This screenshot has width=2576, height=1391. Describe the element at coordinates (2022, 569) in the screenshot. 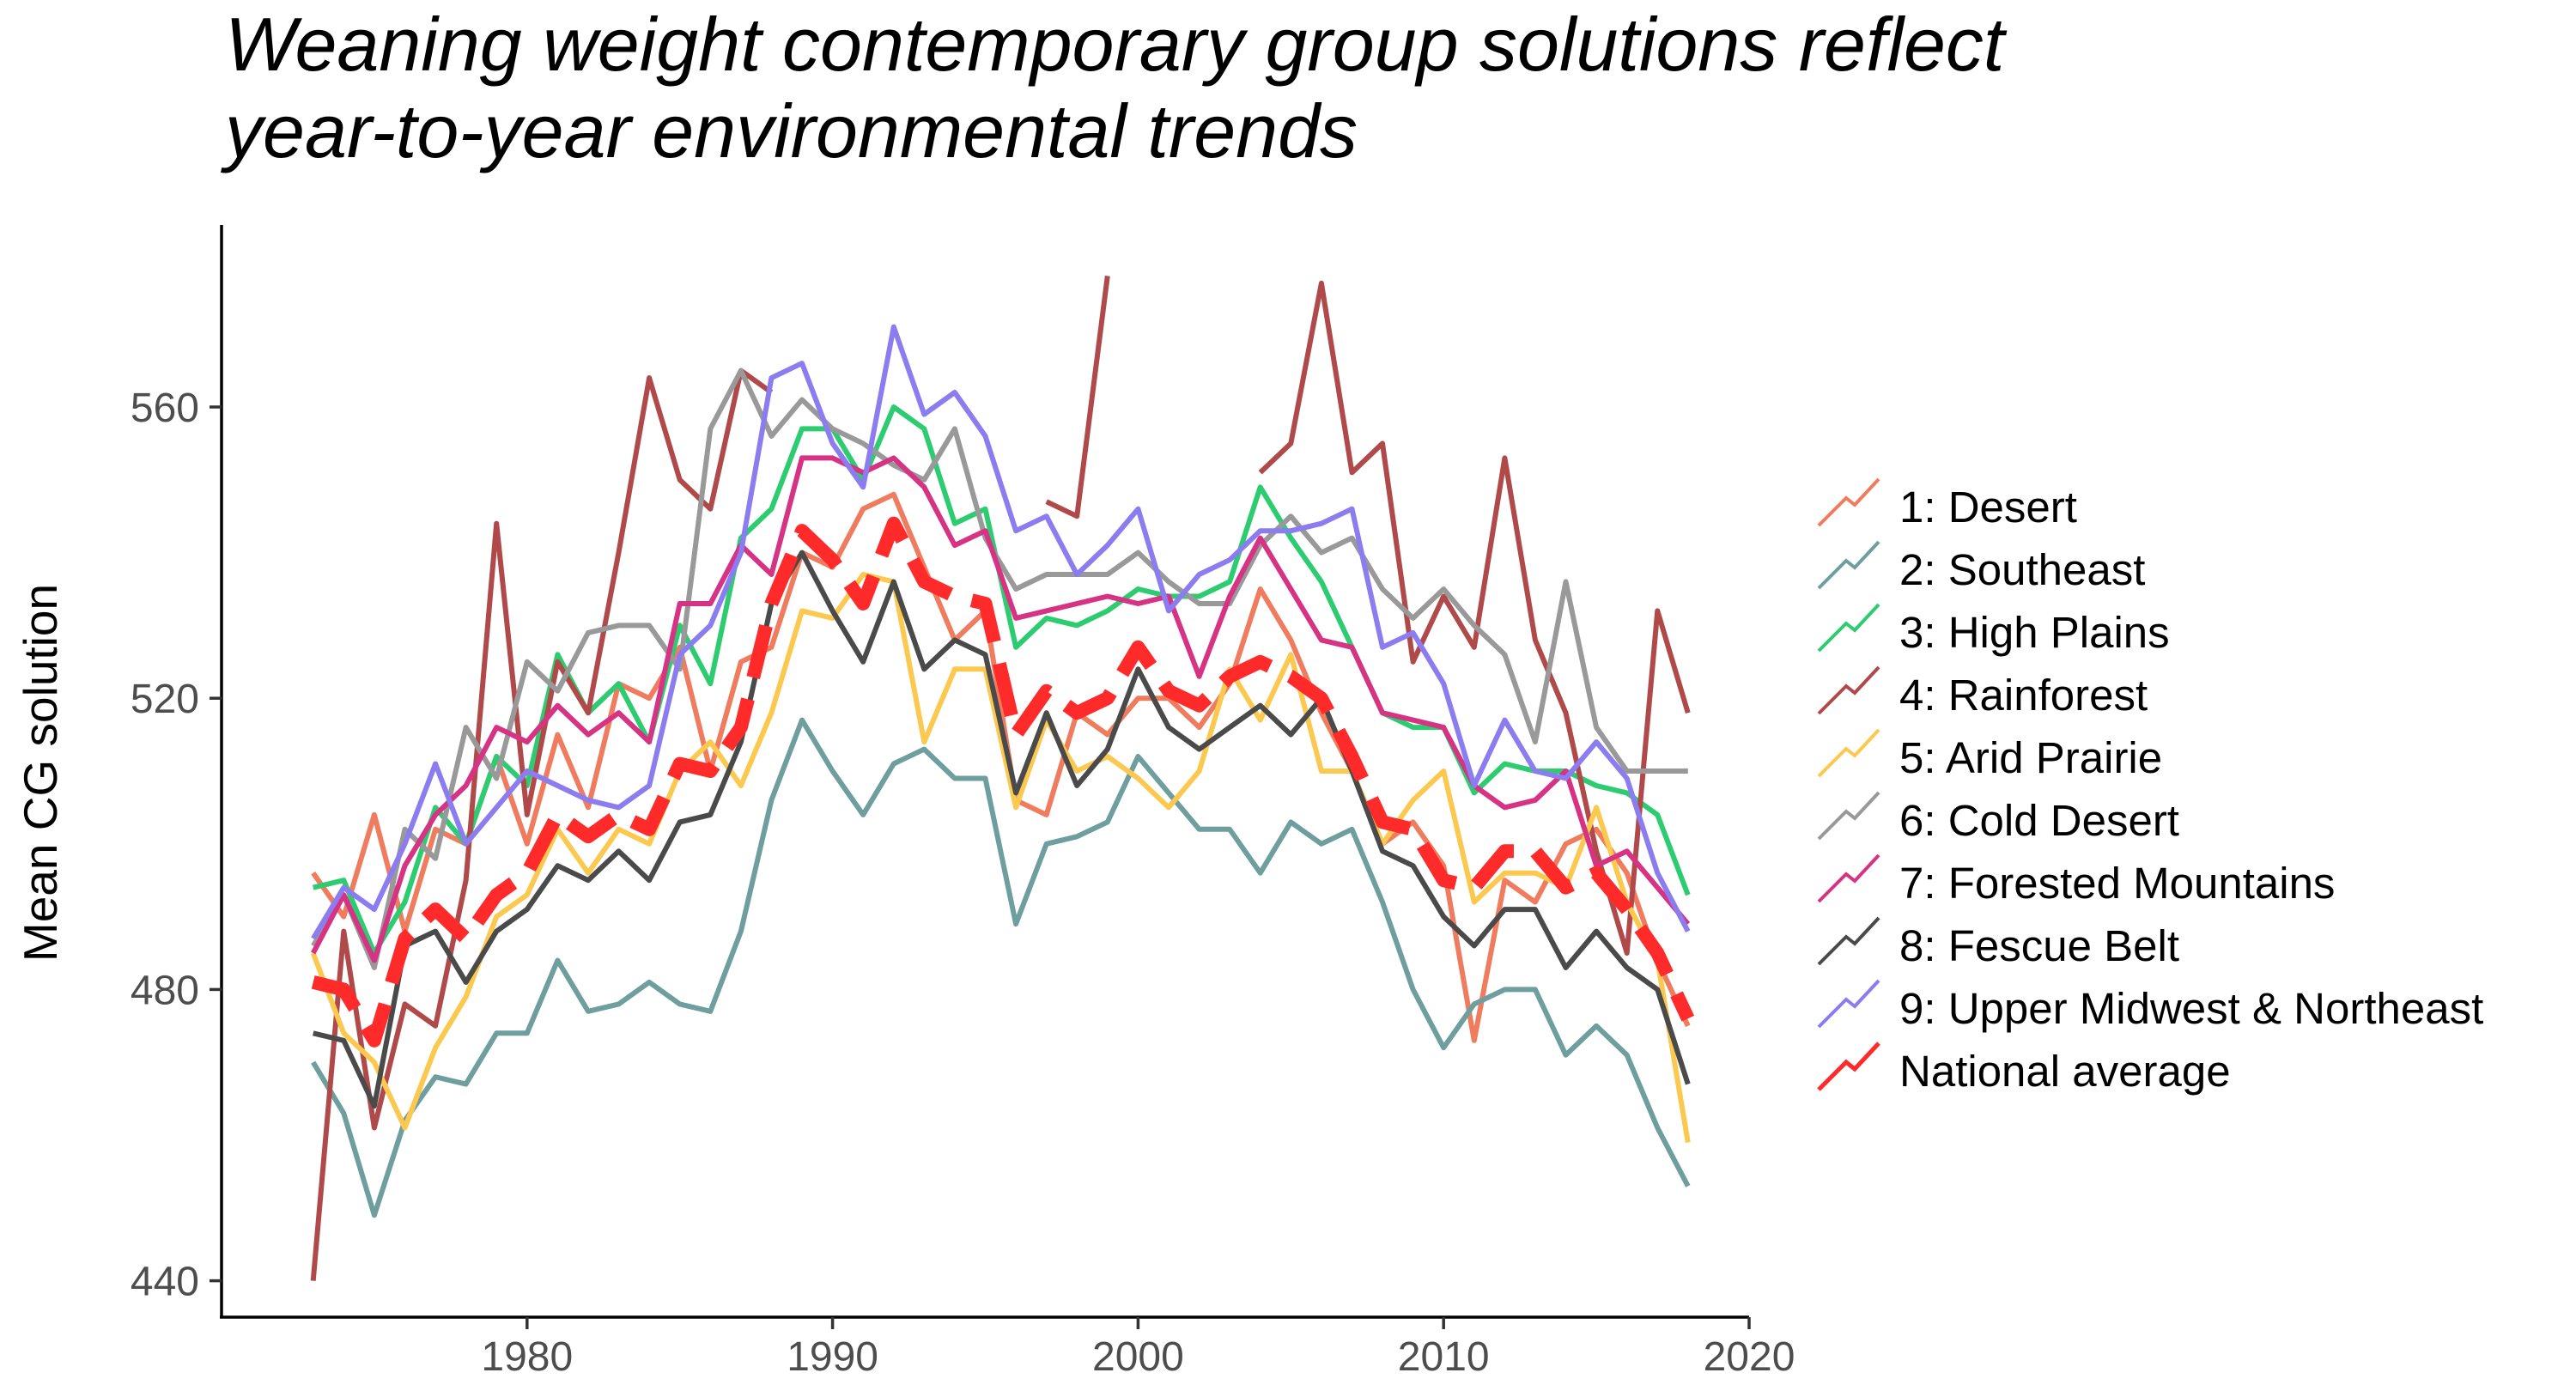

I see `legend-label-2-southeast: 2: Southeast` at that location.